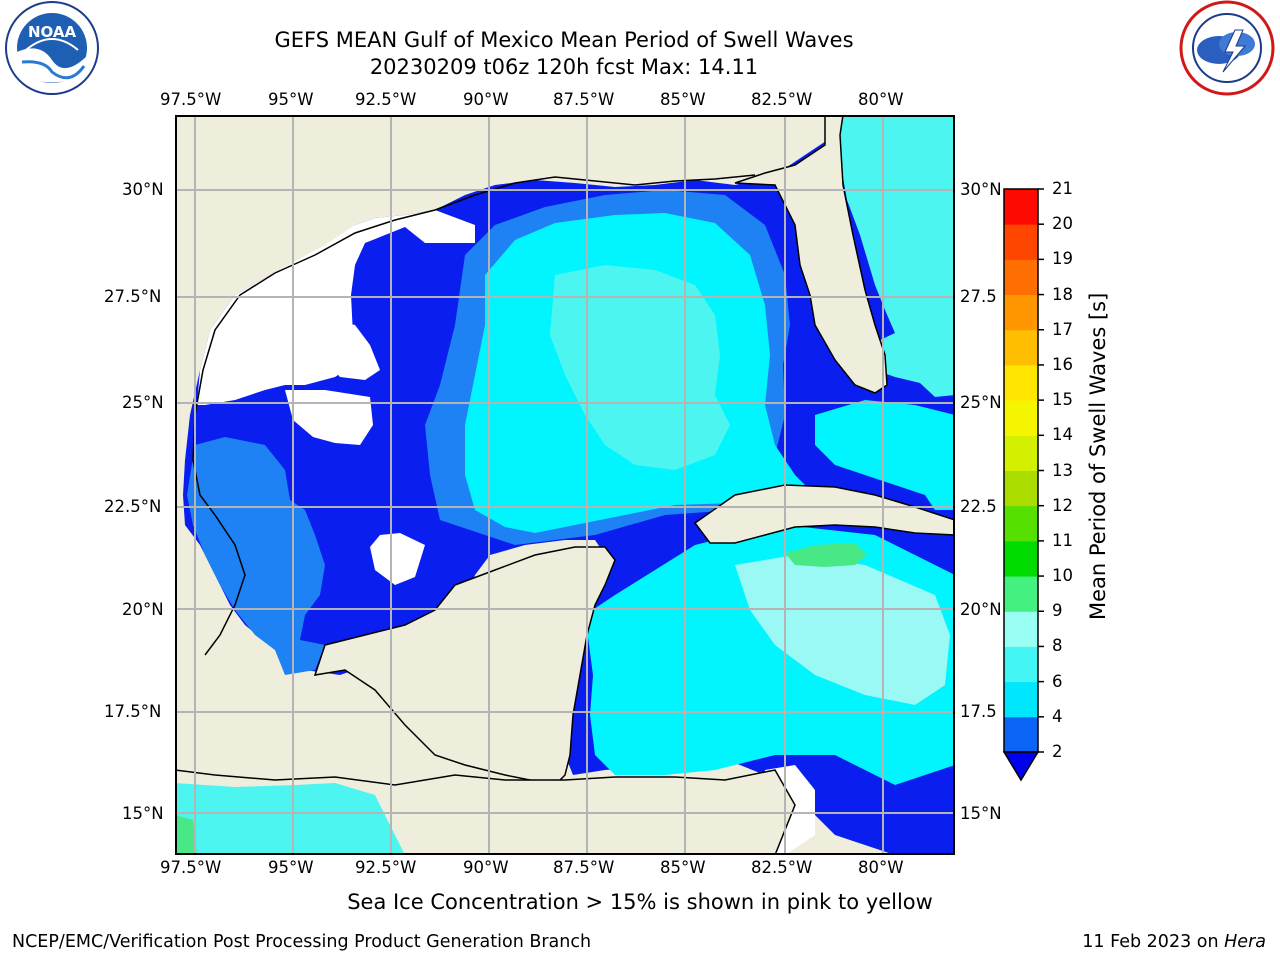 The image size is (1280, 960). I want to click on right-lat-label: 20°N, so click(981, 609).